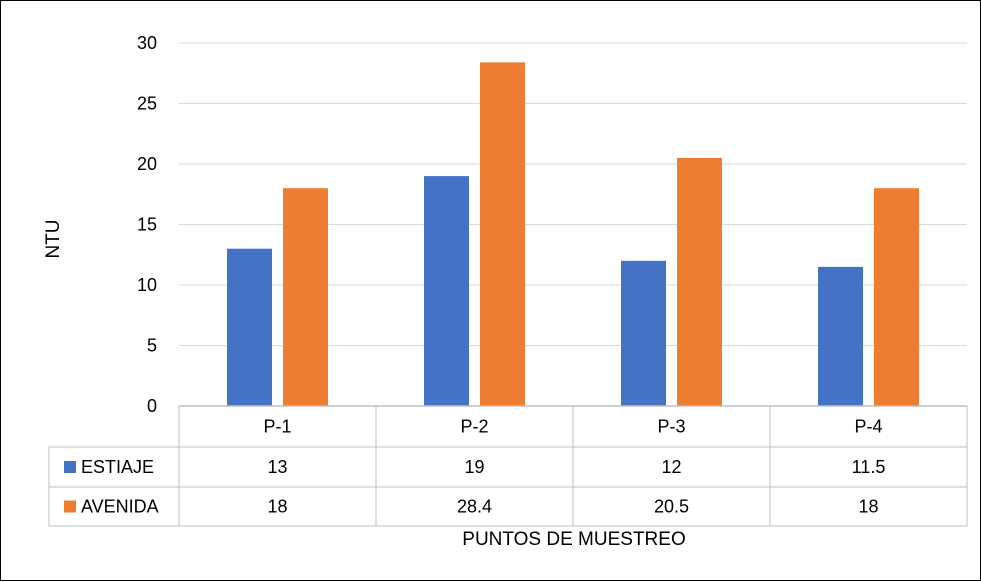 This screenshot has height=582, width=981. I want to click on table-value: 19, so click(474, 467).